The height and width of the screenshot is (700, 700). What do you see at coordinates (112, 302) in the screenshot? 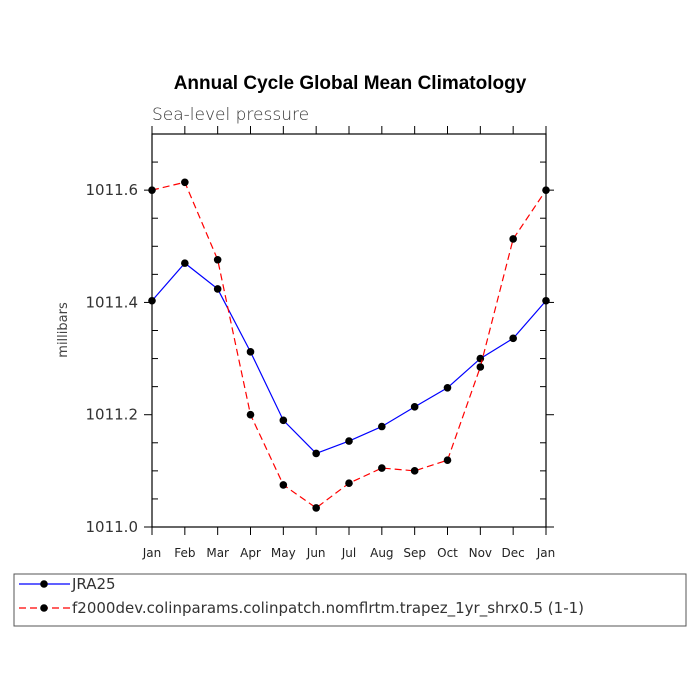
I see `y-tick-label: 1011.4` at bounding box center [112, 302].